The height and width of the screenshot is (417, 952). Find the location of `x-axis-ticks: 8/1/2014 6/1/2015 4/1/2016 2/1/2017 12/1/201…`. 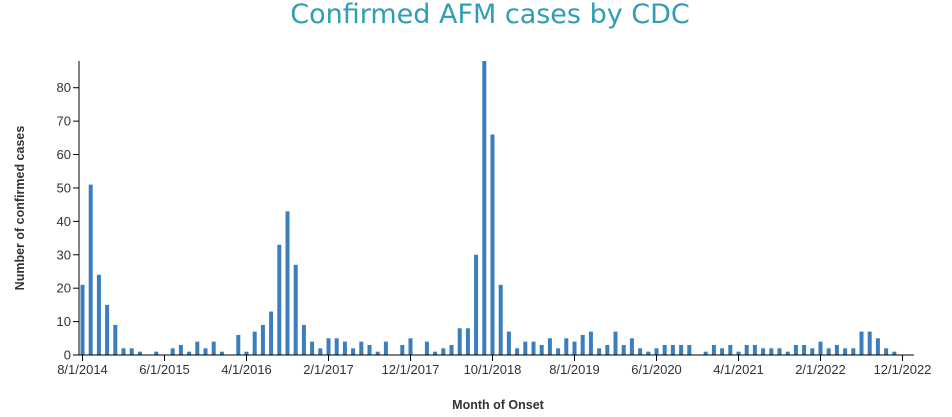

x-axis-ticks: 8/1/2014 6/1/2015 4/1/2016 2/1/2017 12/1/201… is located at coordinates (494, 366).